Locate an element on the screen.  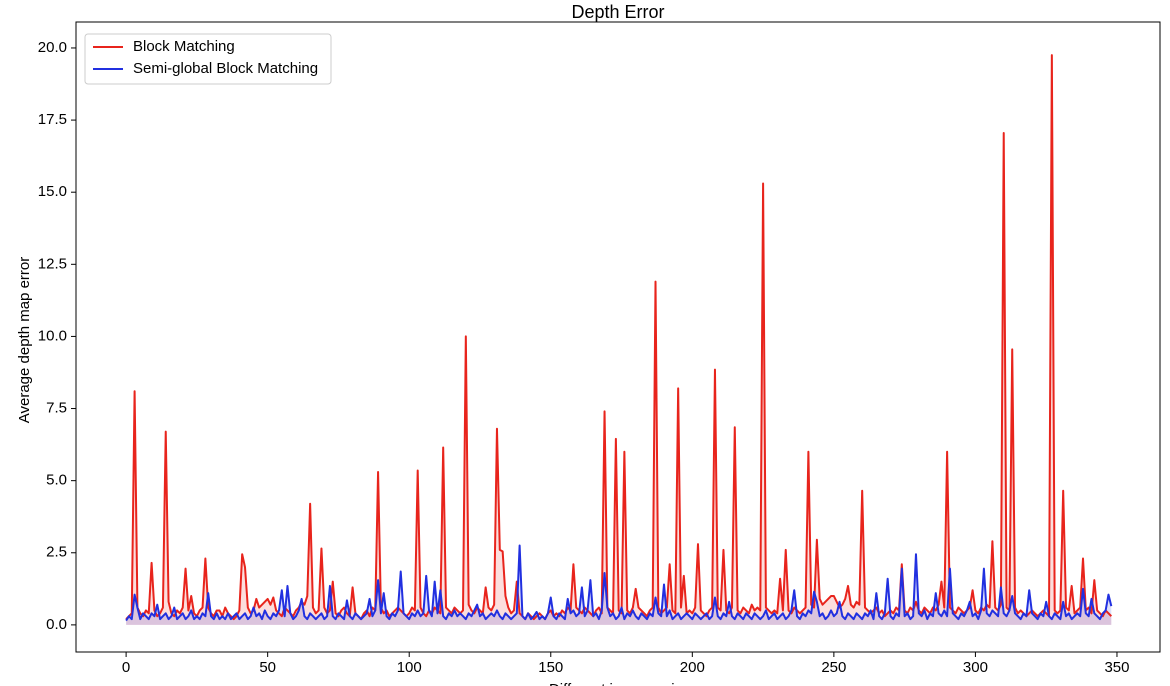
x-tick-label: 150 is located at coordinates (550, 667).